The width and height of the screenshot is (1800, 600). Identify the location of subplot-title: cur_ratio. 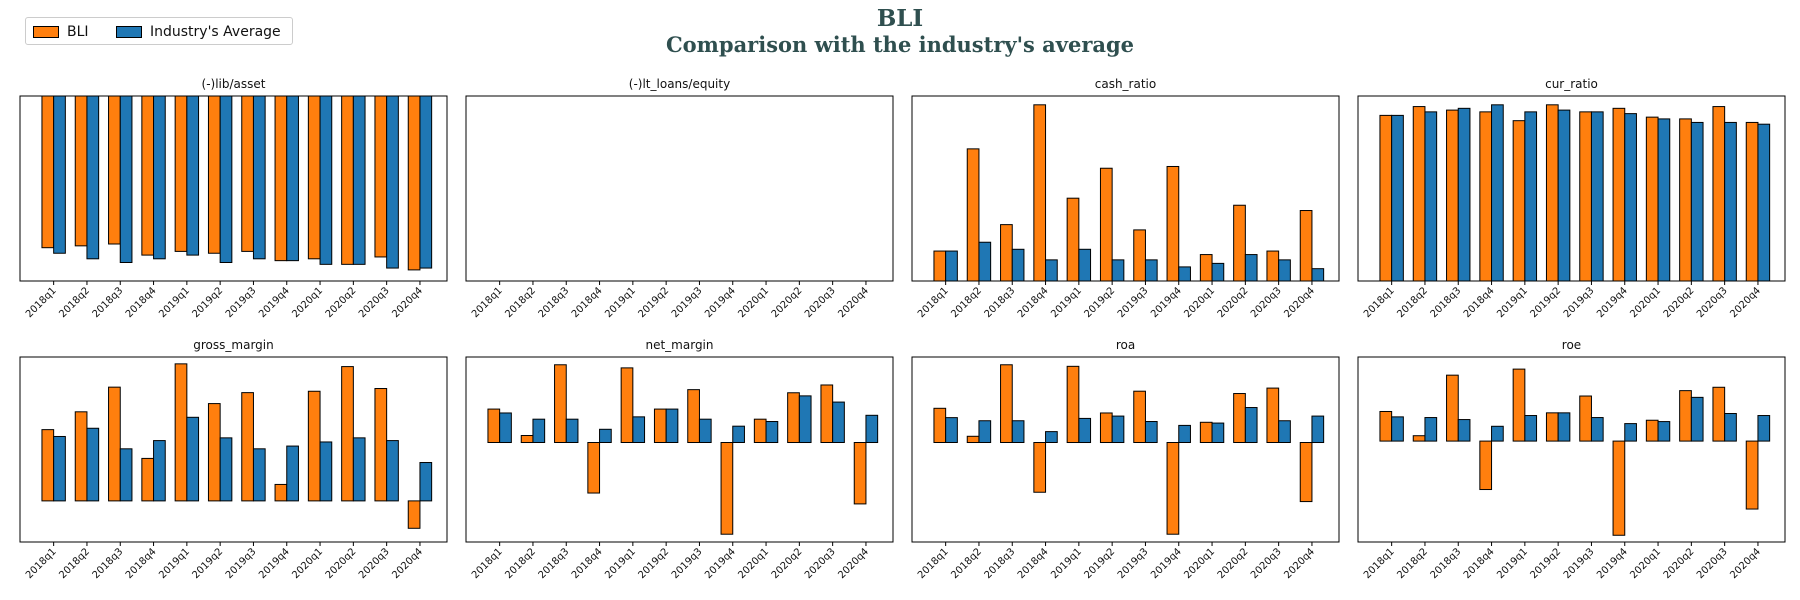
(1571, 84).